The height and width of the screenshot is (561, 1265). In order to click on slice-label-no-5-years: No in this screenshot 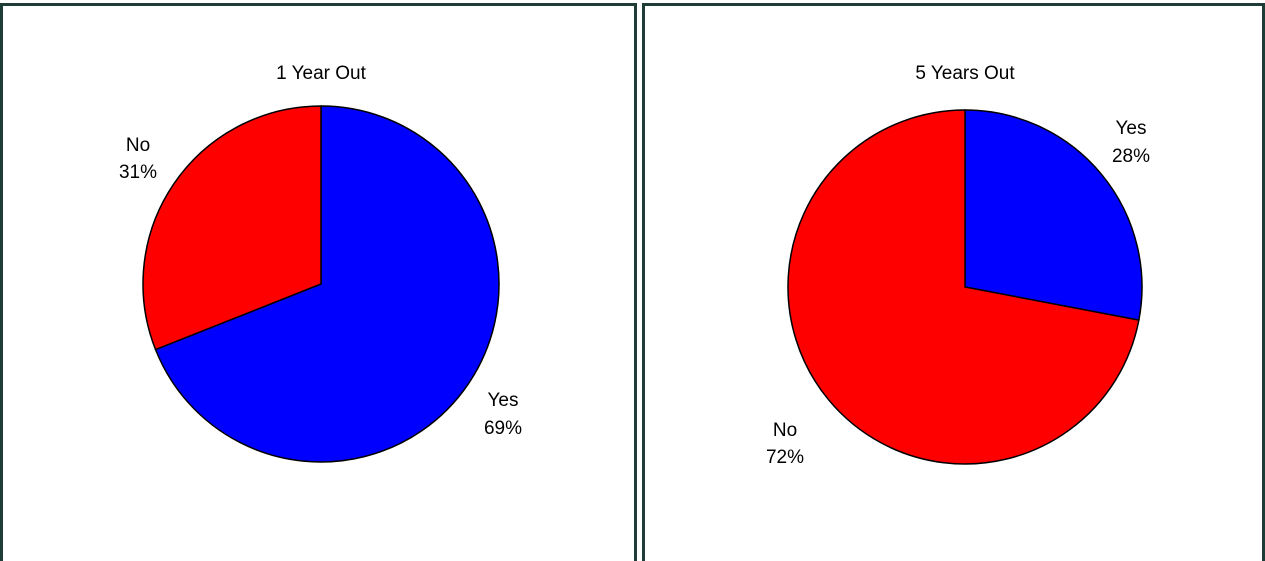, I will do `click(785, 430)`.